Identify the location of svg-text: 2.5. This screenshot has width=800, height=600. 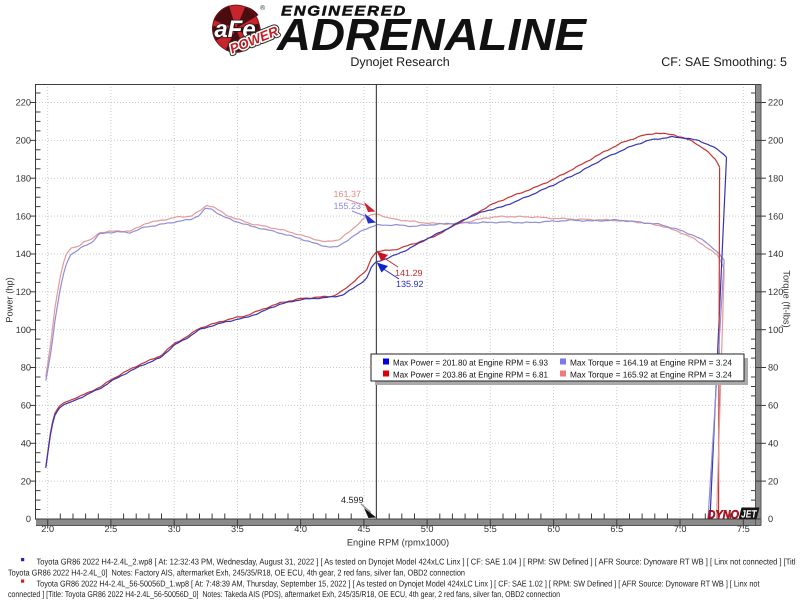
(111, 529).